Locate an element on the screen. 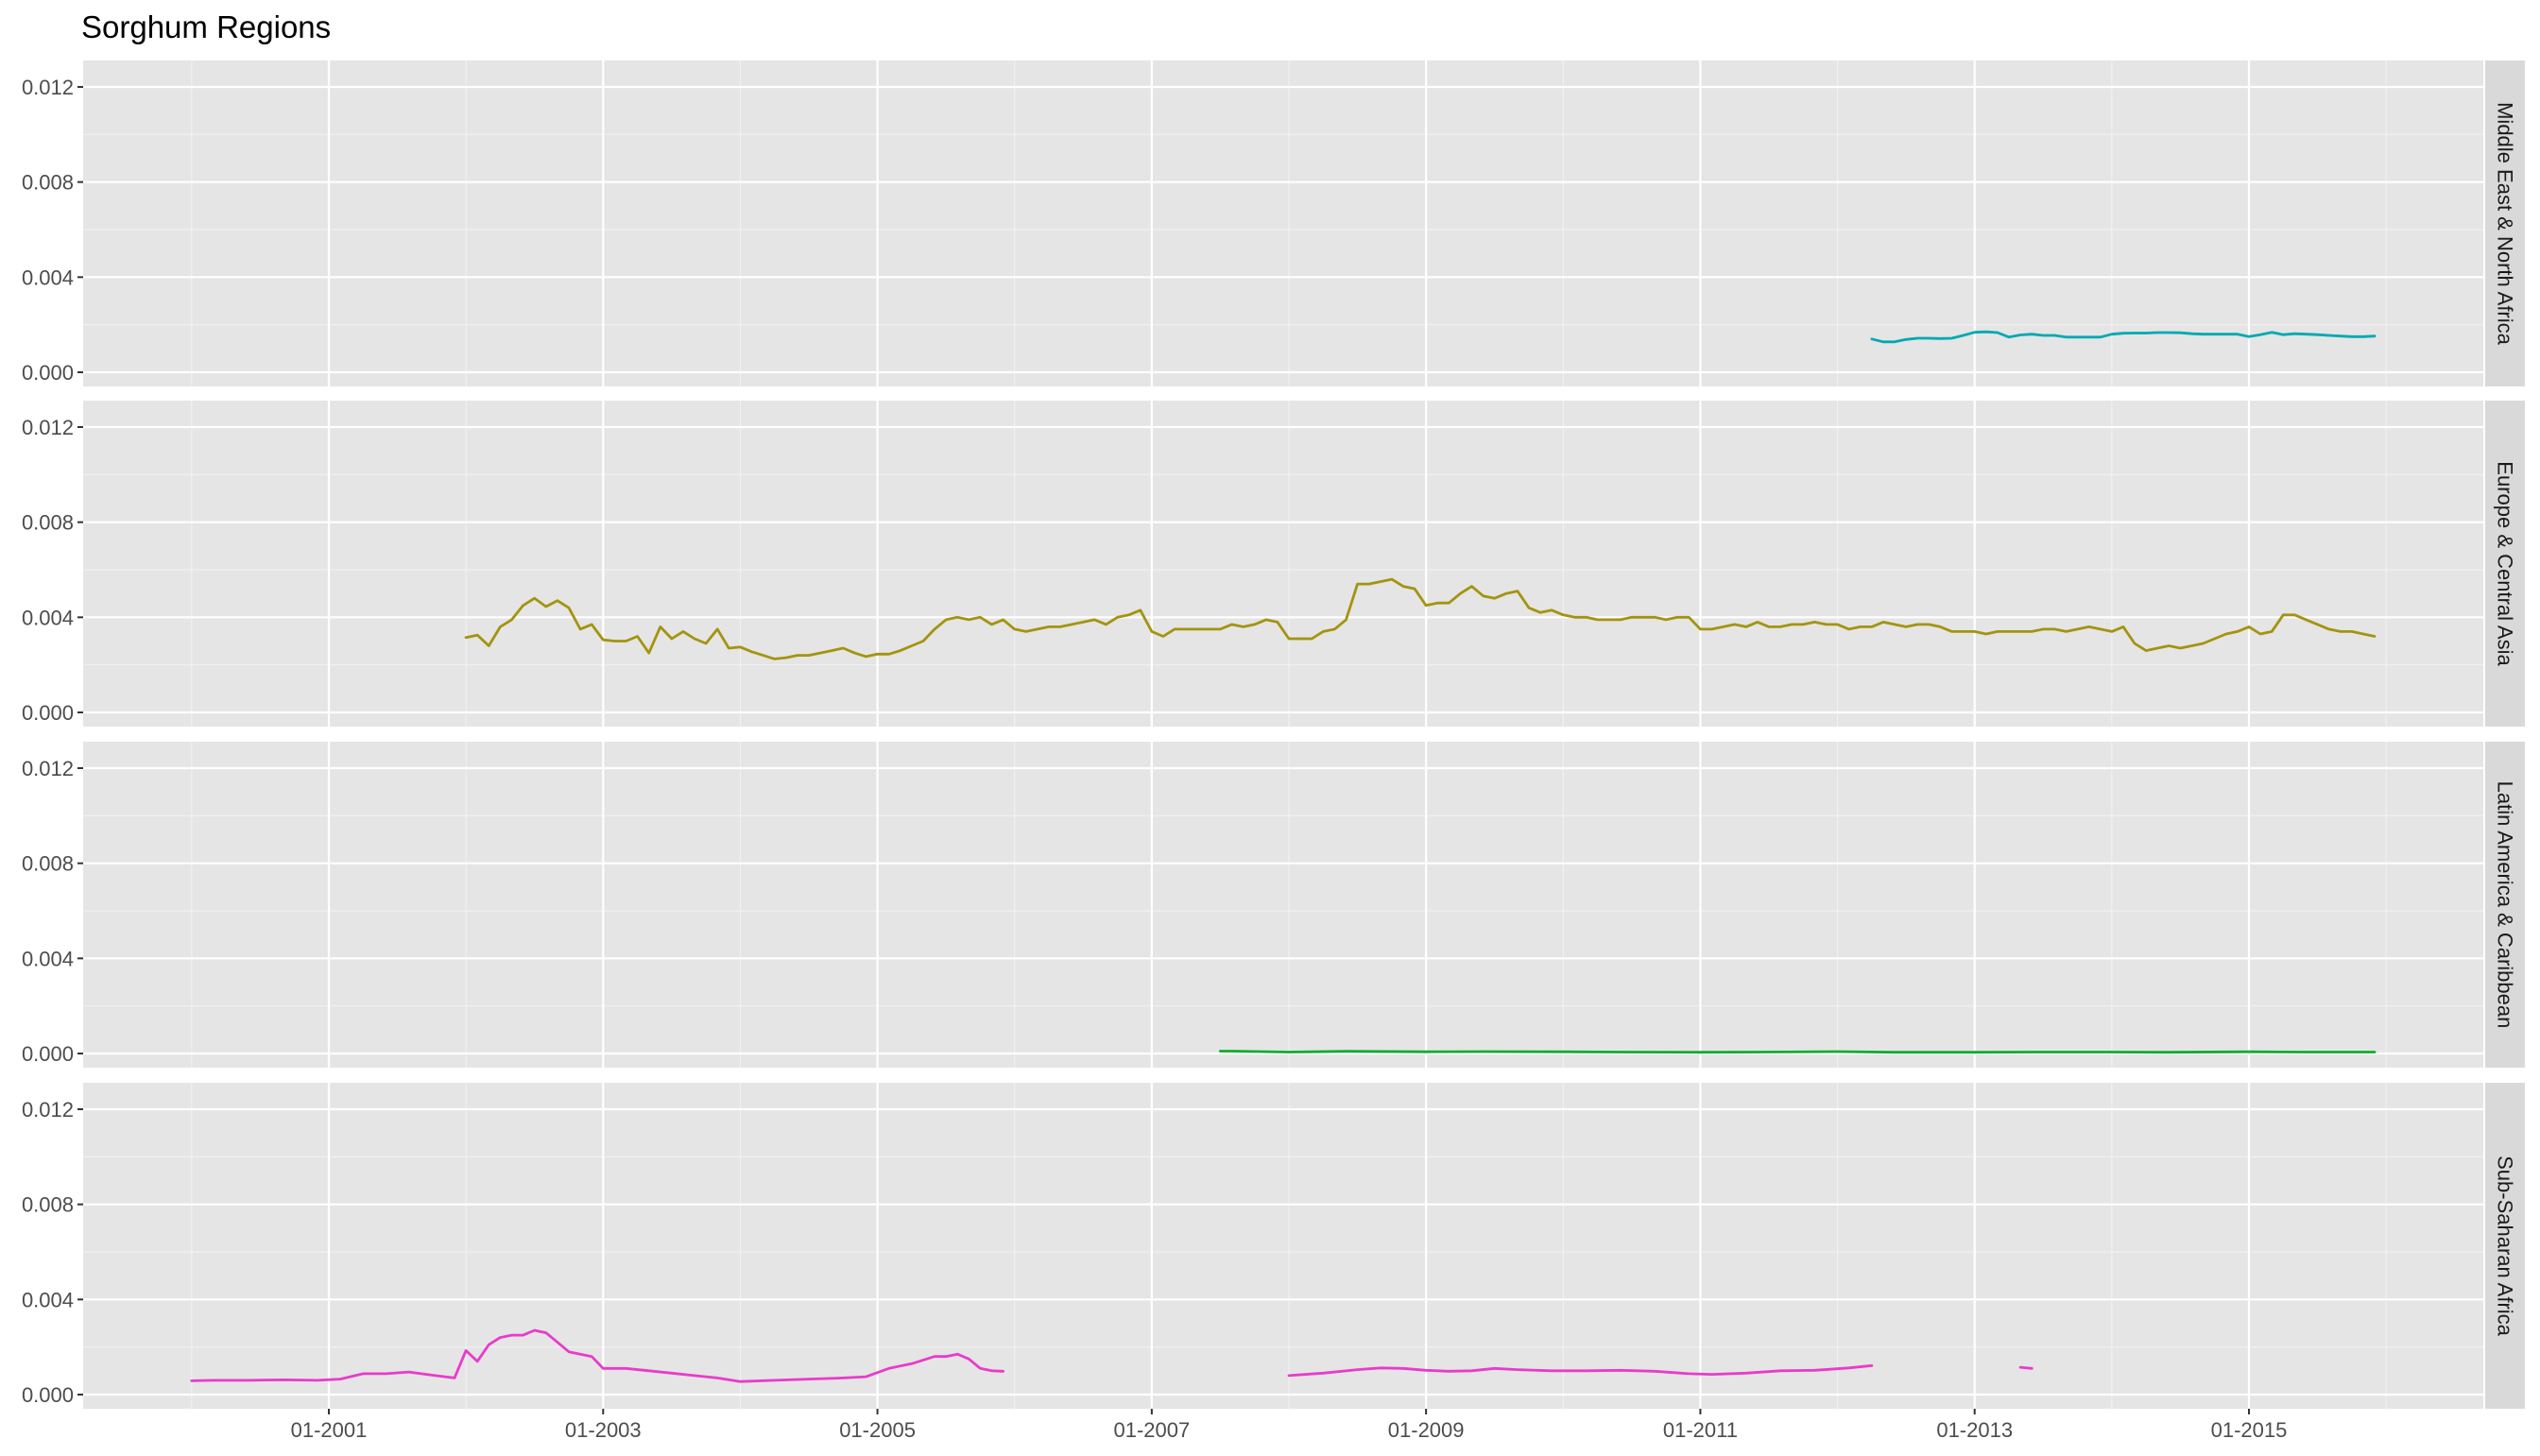 This screenshot has width=2540, height=1456. facet-strip-label: Middle East & North Africa is located at coordinates (2505, 224).